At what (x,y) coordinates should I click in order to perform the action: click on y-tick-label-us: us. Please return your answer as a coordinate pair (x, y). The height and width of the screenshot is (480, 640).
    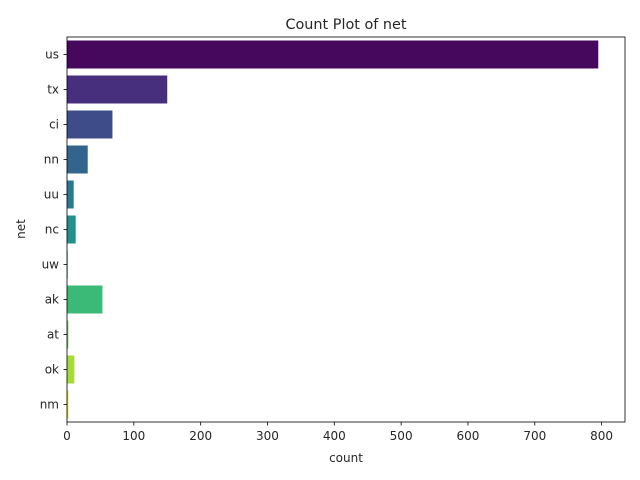
    Looking at the image, I should click on (52, 55).